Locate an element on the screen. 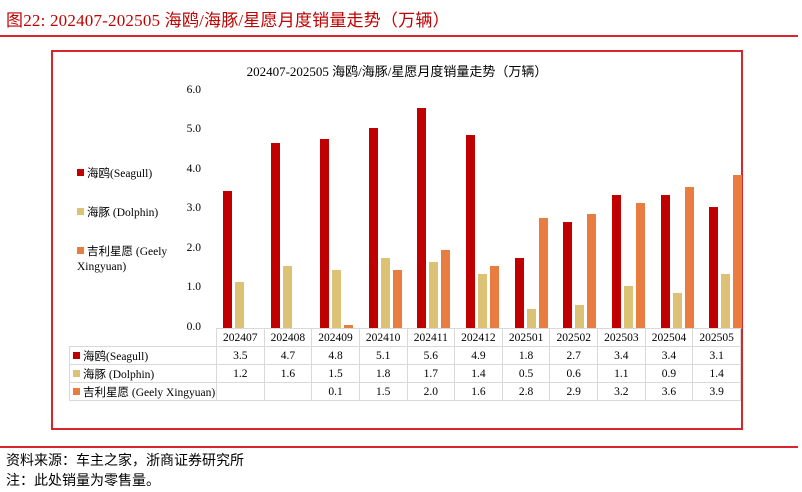 The image size is (802, 492). footnote: 注：此处销量为零售量。 is located at coordinates (83, 481).